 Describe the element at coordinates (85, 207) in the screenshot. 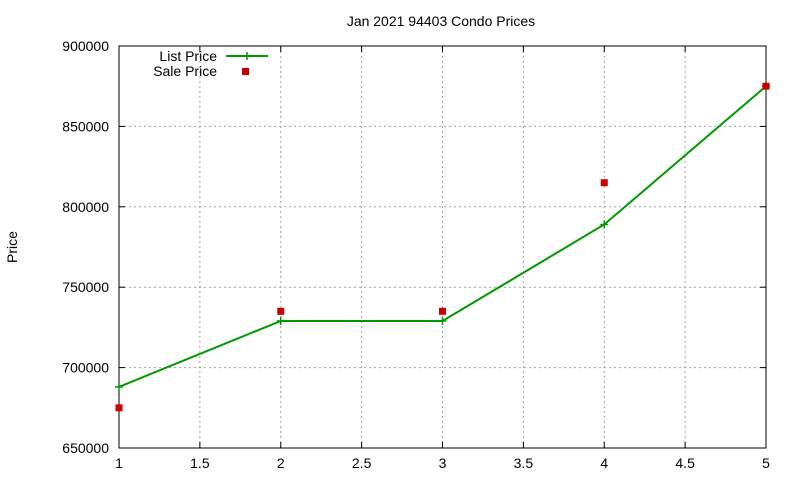

I see `y-tick-label: 800000` at that location.